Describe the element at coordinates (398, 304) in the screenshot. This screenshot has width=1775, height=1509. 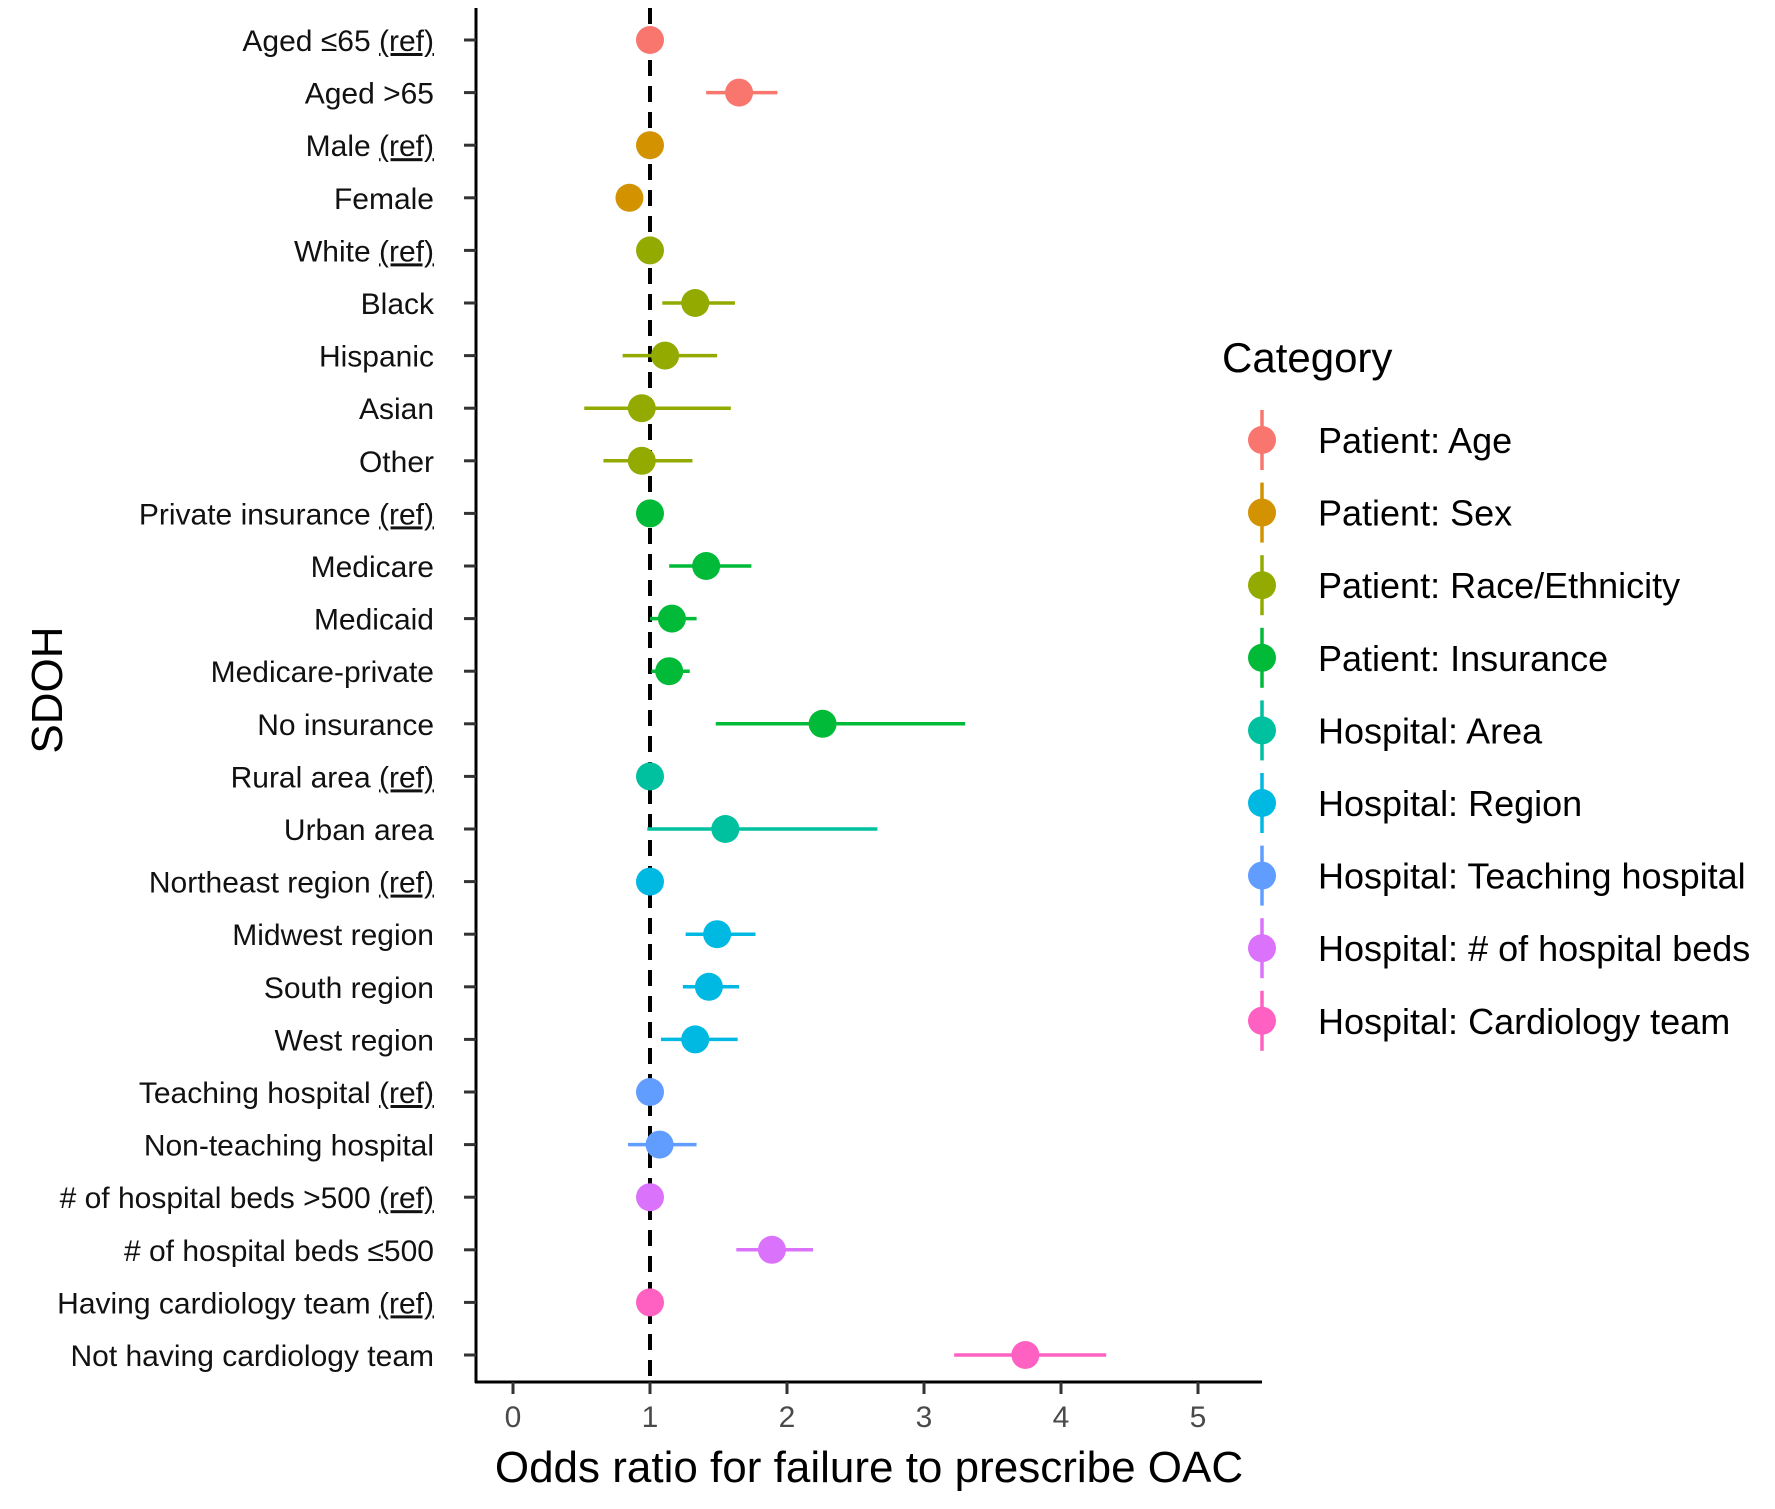
I see `row-label: Black` at that location.